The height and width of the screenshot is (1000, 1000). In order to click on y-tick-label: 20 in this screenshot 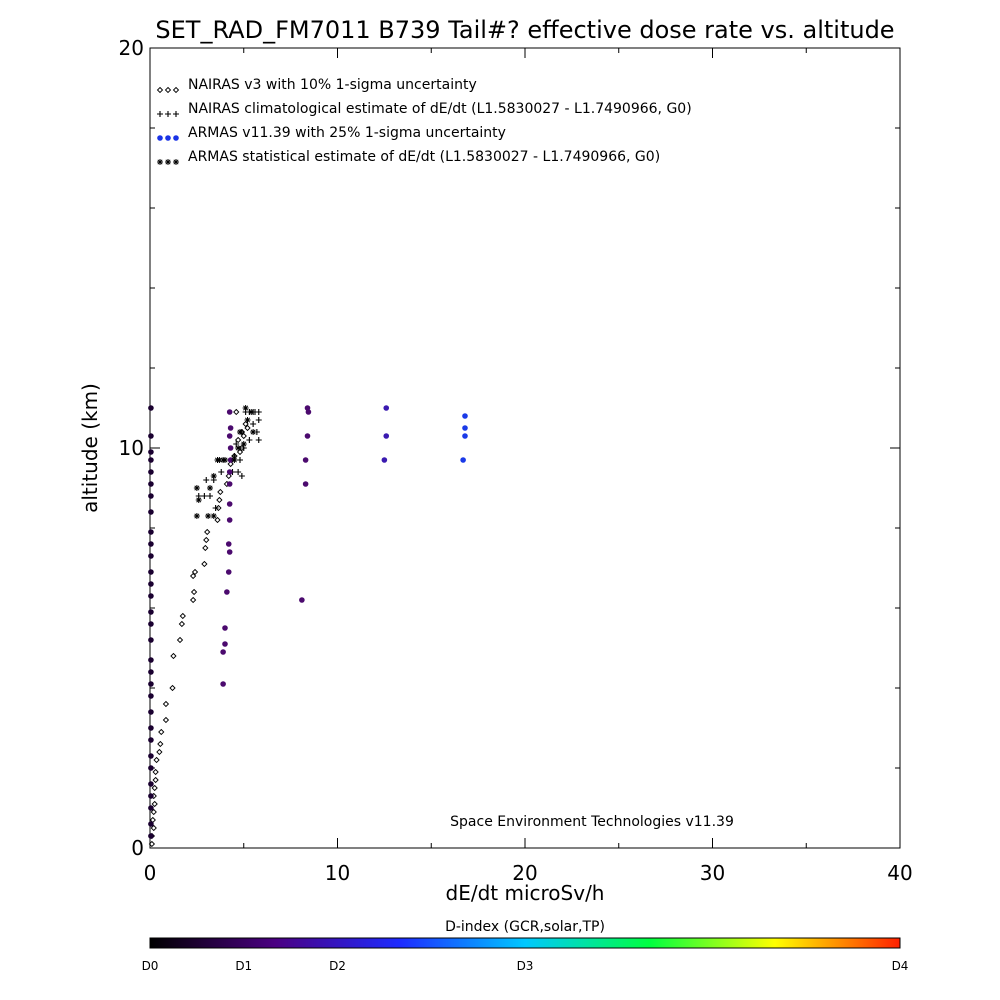, I will do `click(131, 48)`.